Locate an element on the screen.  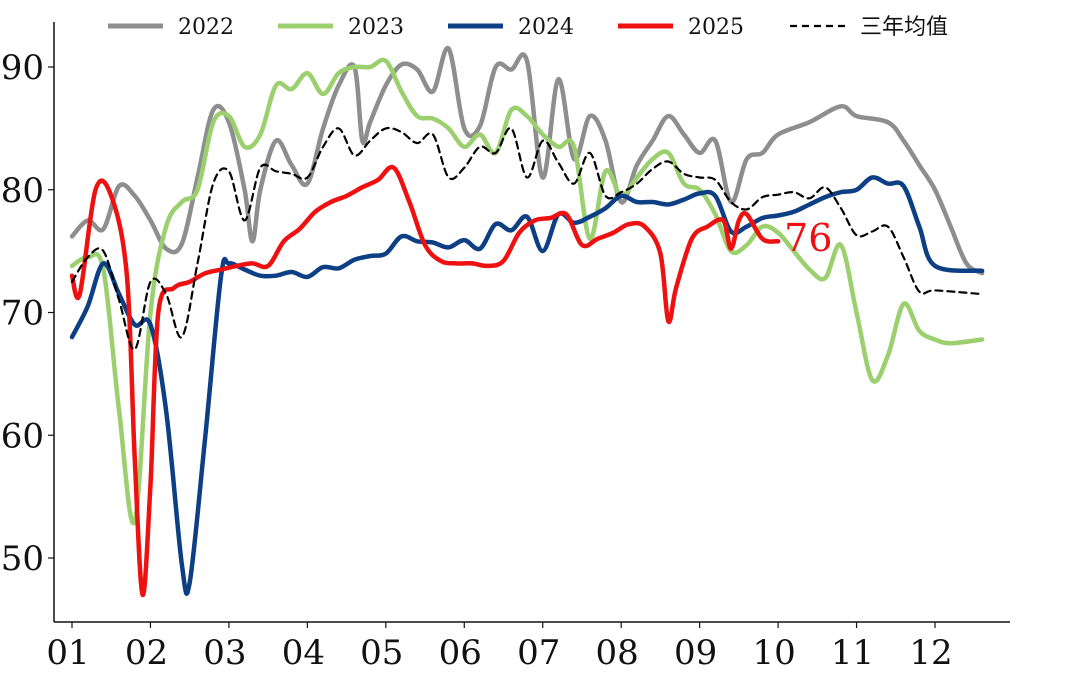
x-tick-label: 07 is located at coordinates (538, 653).